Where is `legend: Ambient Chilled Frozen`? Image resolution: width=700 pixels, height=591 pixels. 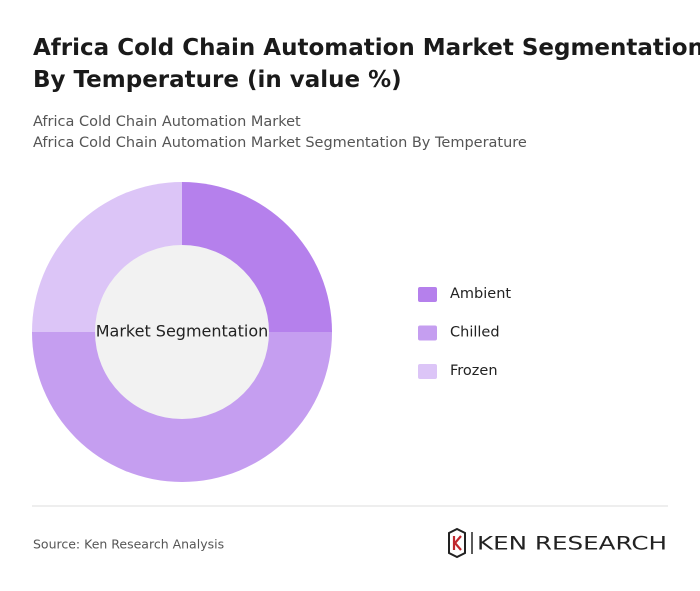 legend: Ambient Chilled Frozen is located at coordinates (464, 332).